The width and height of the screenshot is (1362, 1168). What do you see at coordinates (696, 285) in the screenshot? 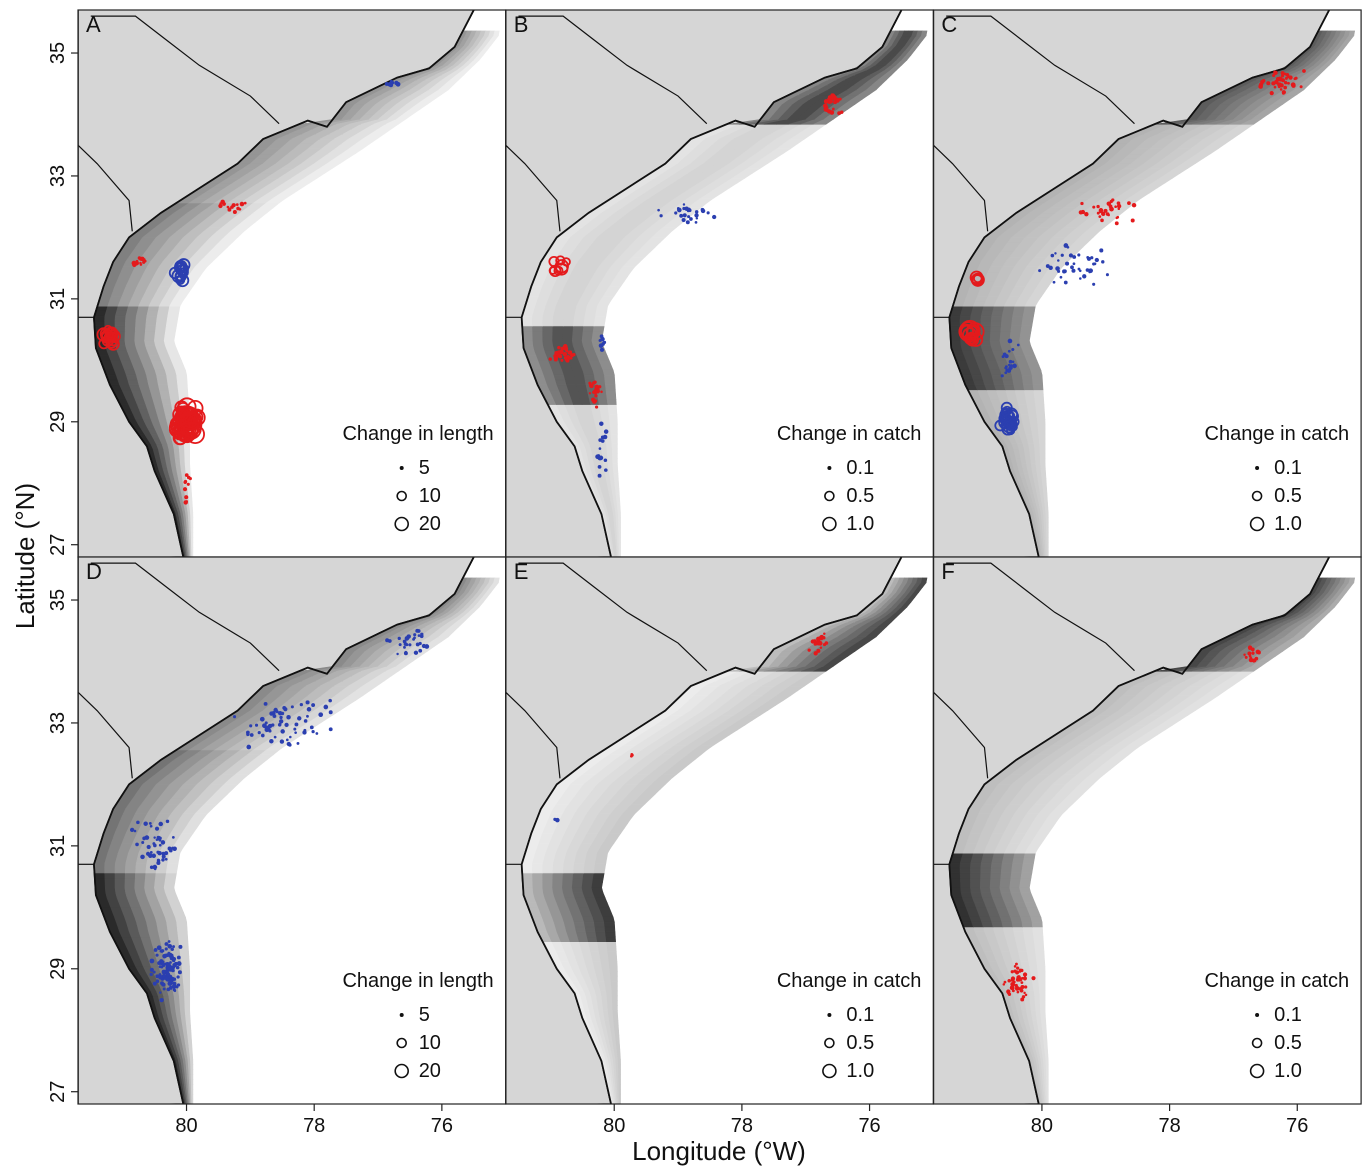
I see `catch-points` at bounding box center [696, 285].